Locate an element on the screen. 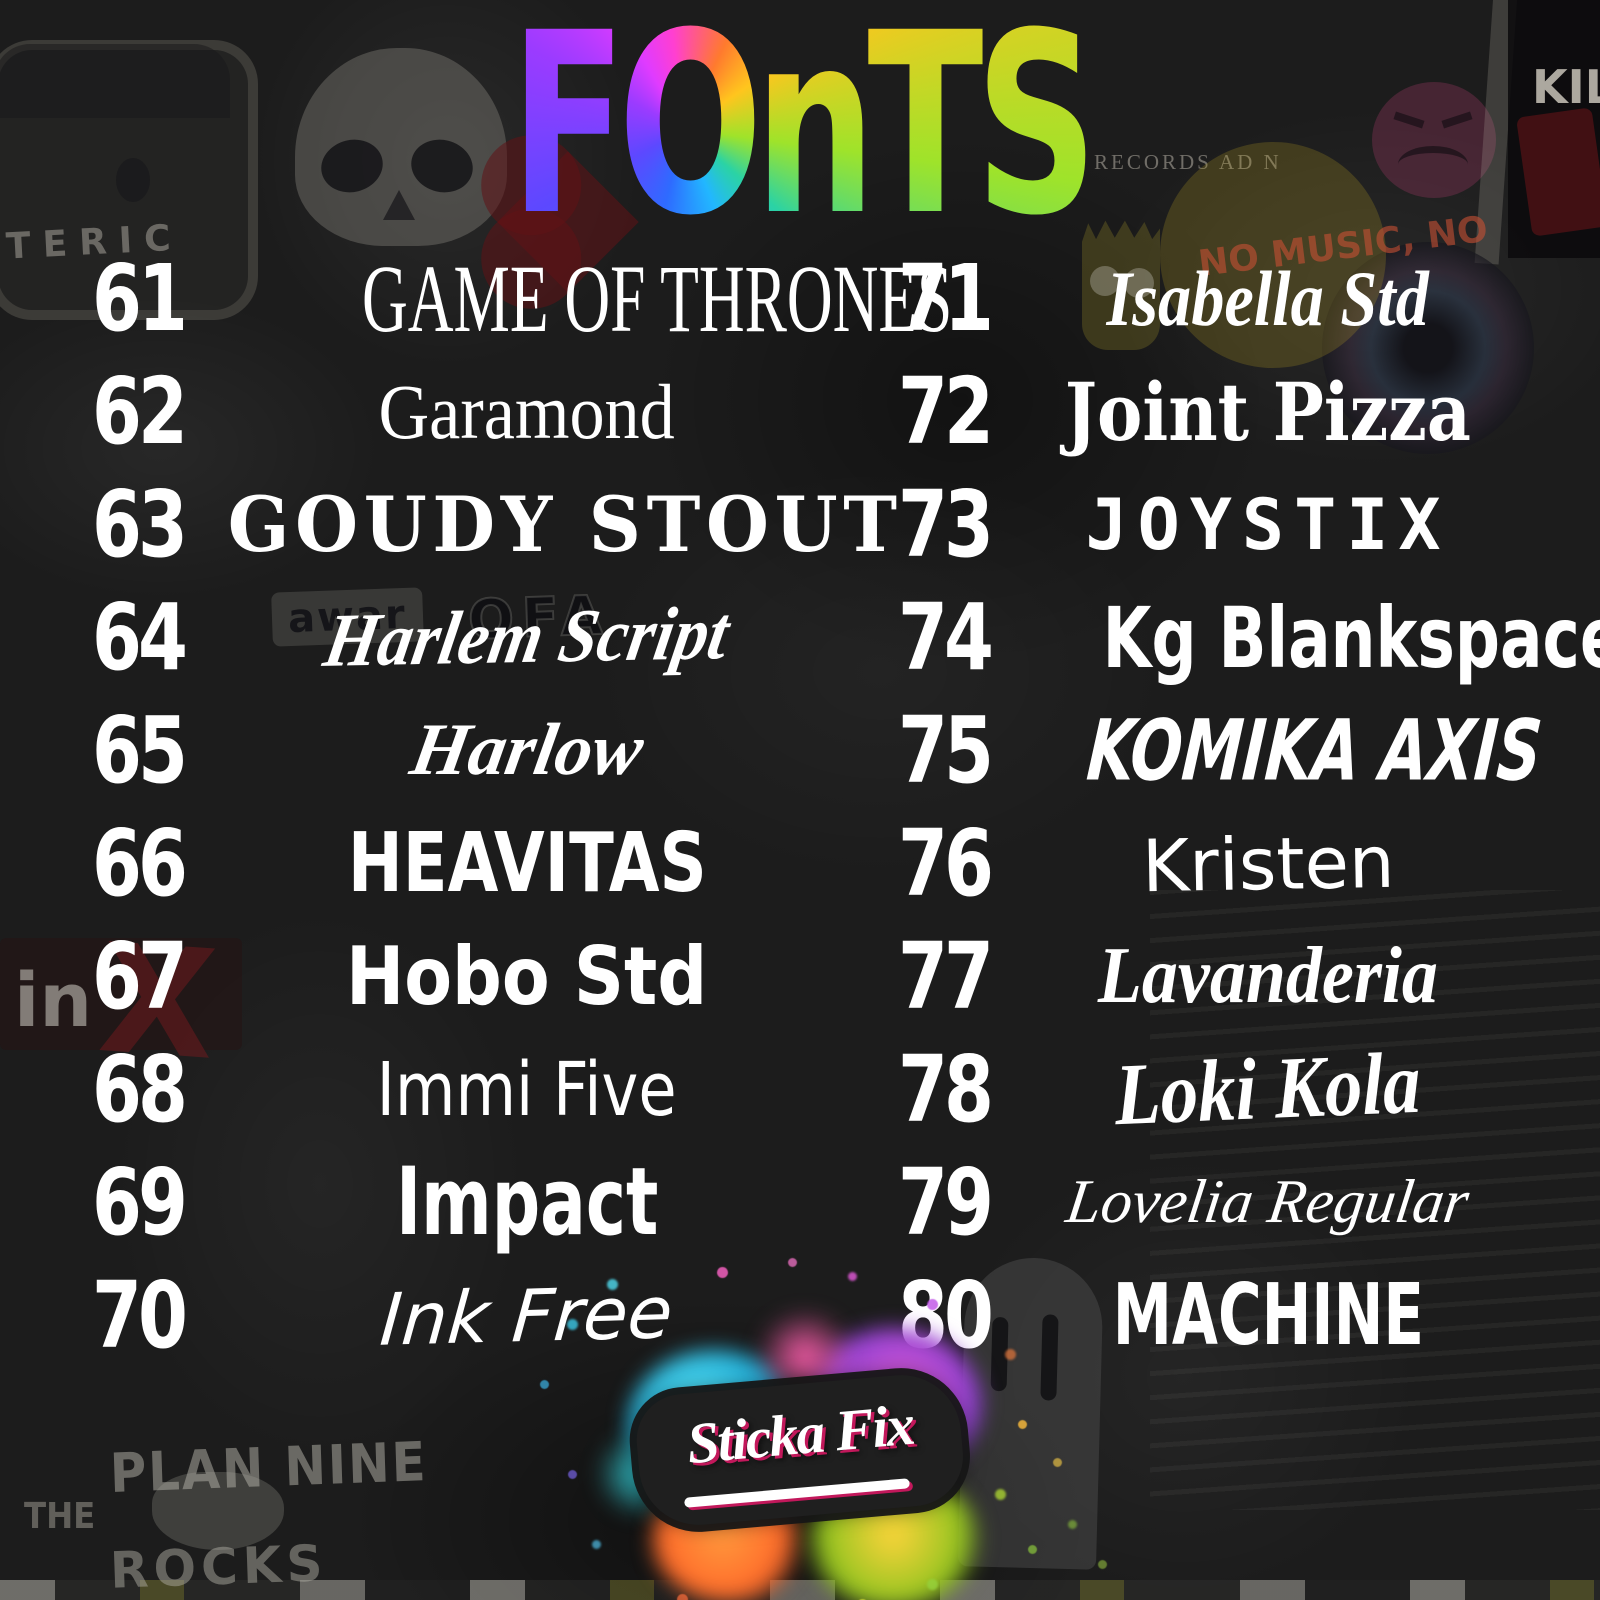 This screenshot has width=1600, height=1600. font-sample-impact: Impact is located at coordinates (527, 1202).